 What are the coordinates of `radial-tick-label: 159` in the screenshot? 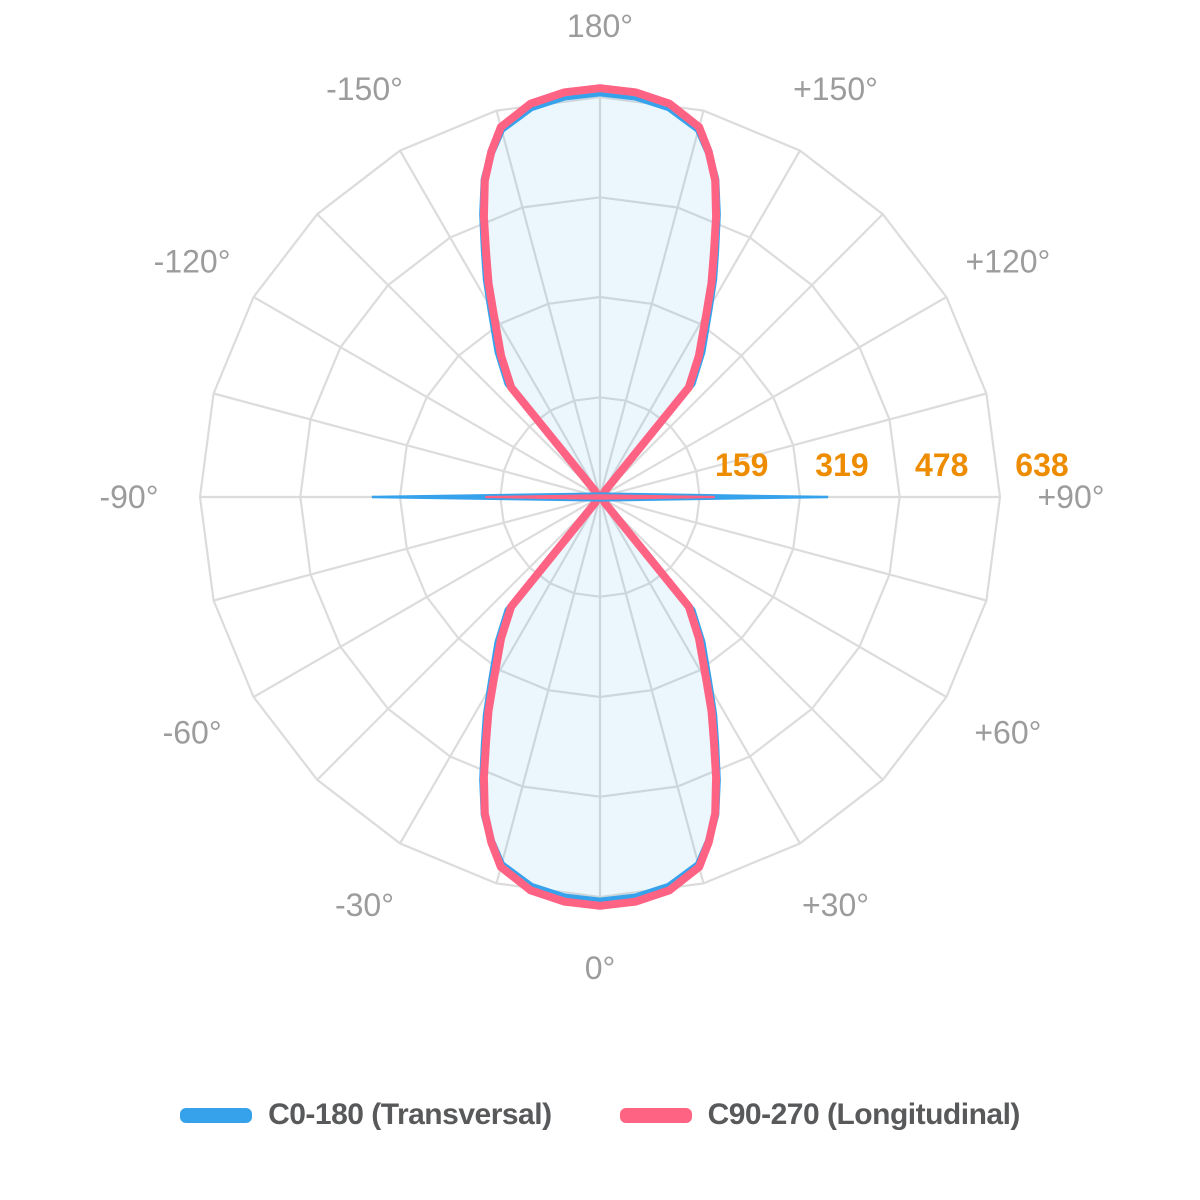 It's located at (741, 465).